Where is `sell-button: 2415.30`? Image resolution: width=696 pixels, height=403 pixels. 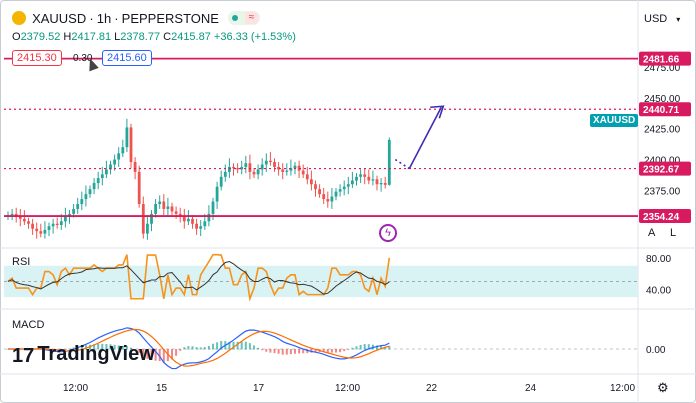
sell-button: 2415.30 is located at coordinates (37, 58).